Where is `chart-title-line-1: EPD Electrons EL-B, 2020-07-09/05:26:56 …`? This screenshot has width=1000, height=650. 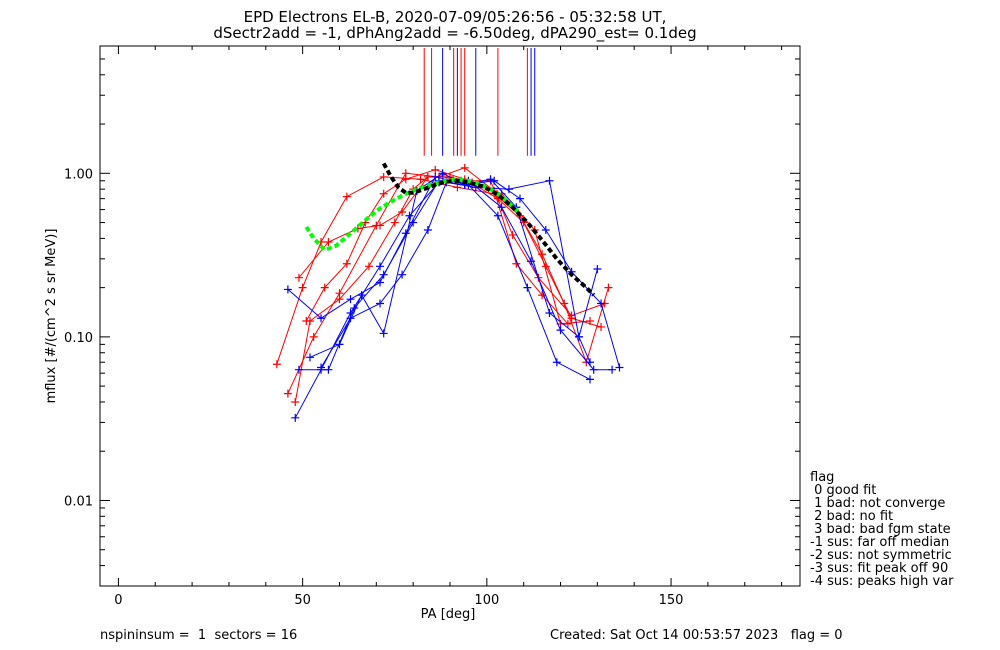 chart-title-line-1: EPD Electrons EL-B, 2020-07-09/05:26:56 … is located at coordinates (455, 17).